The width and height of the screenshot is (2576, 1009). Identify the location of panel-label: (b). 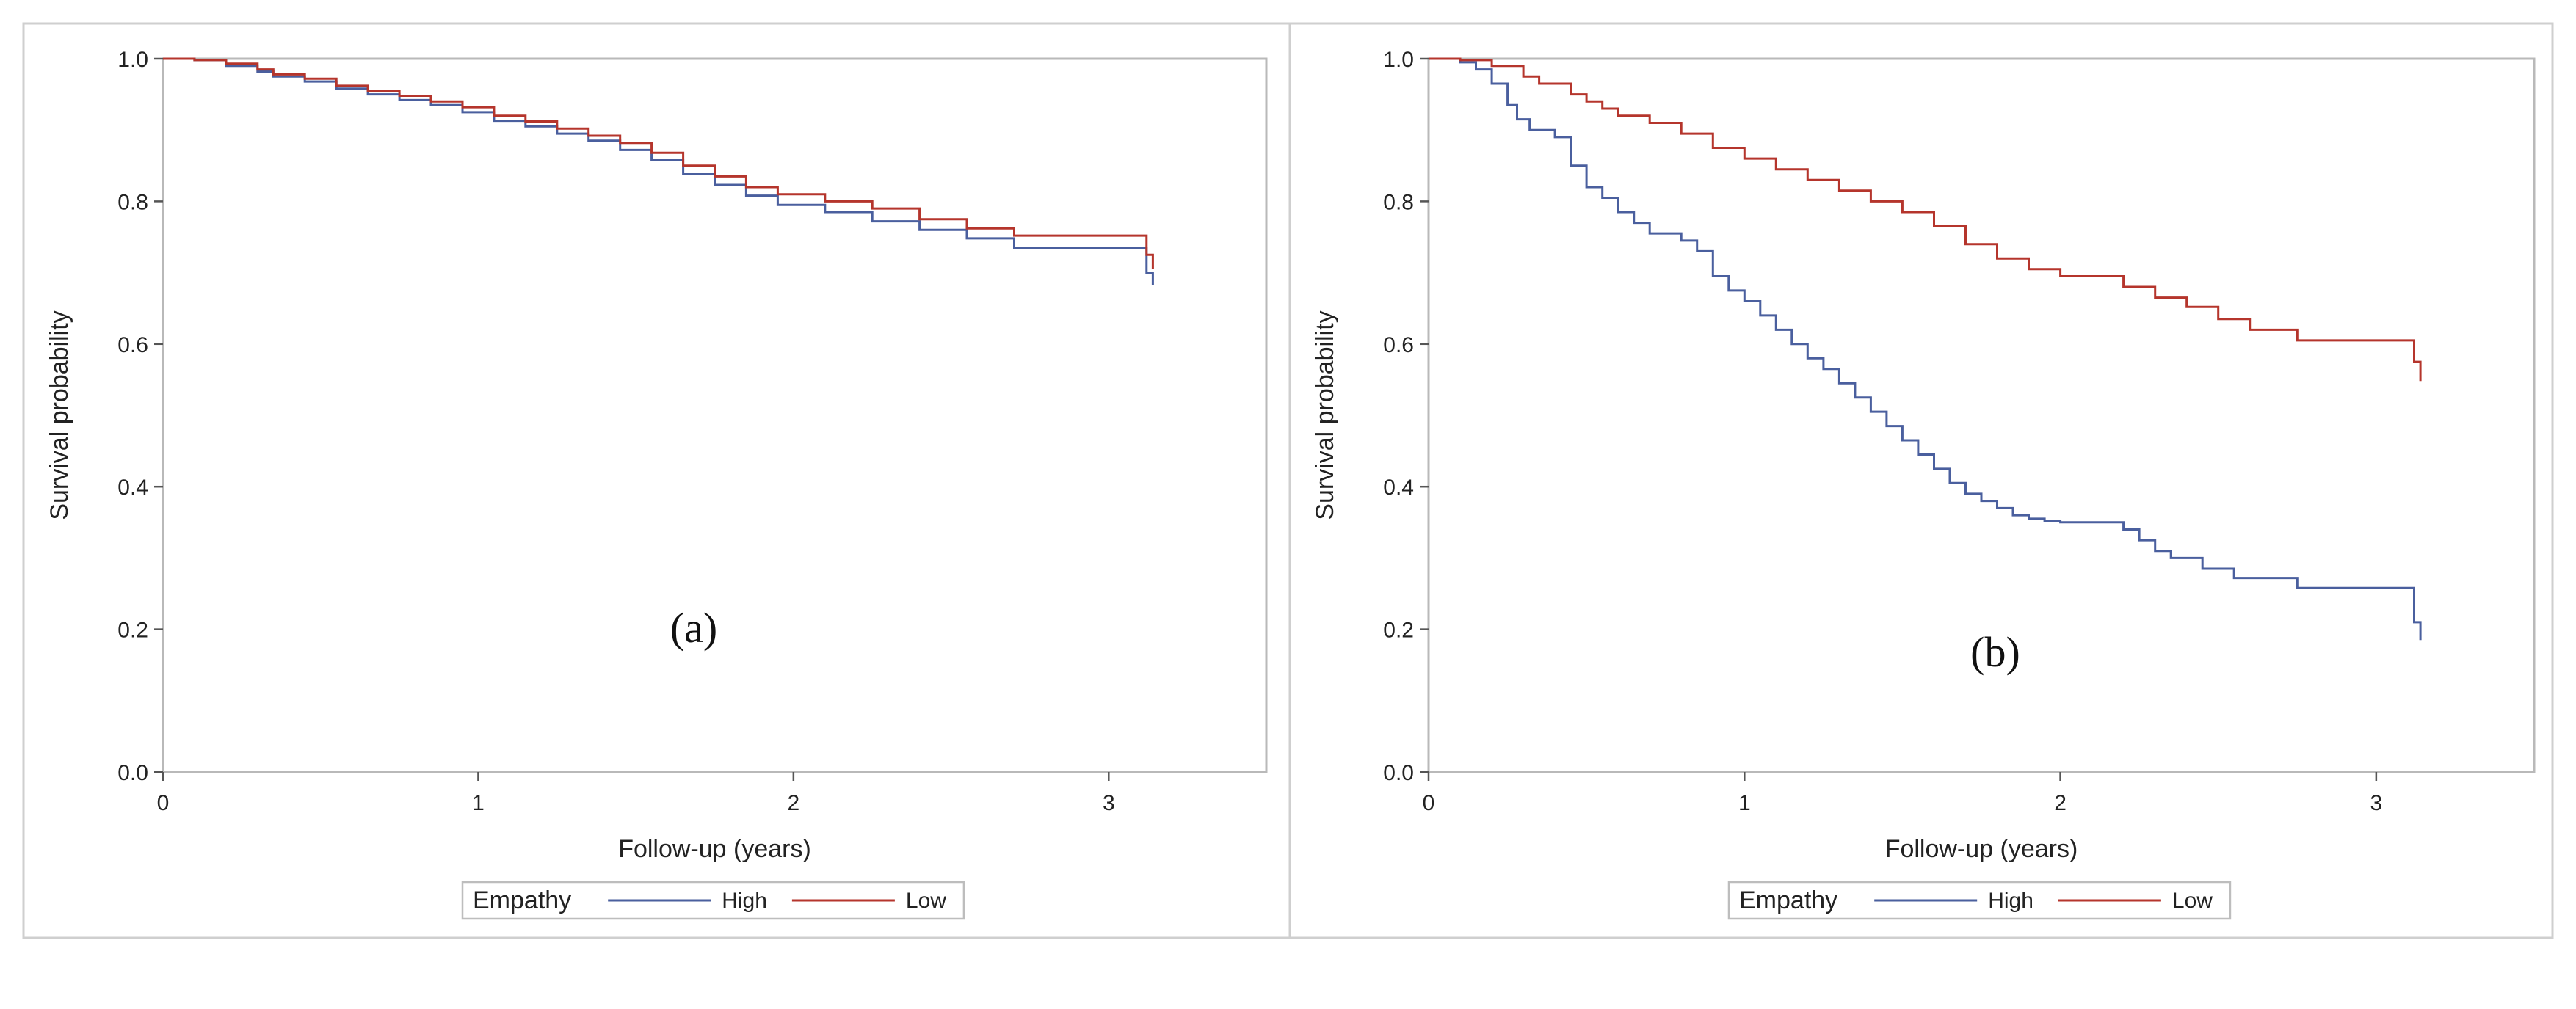
(1995, 652).